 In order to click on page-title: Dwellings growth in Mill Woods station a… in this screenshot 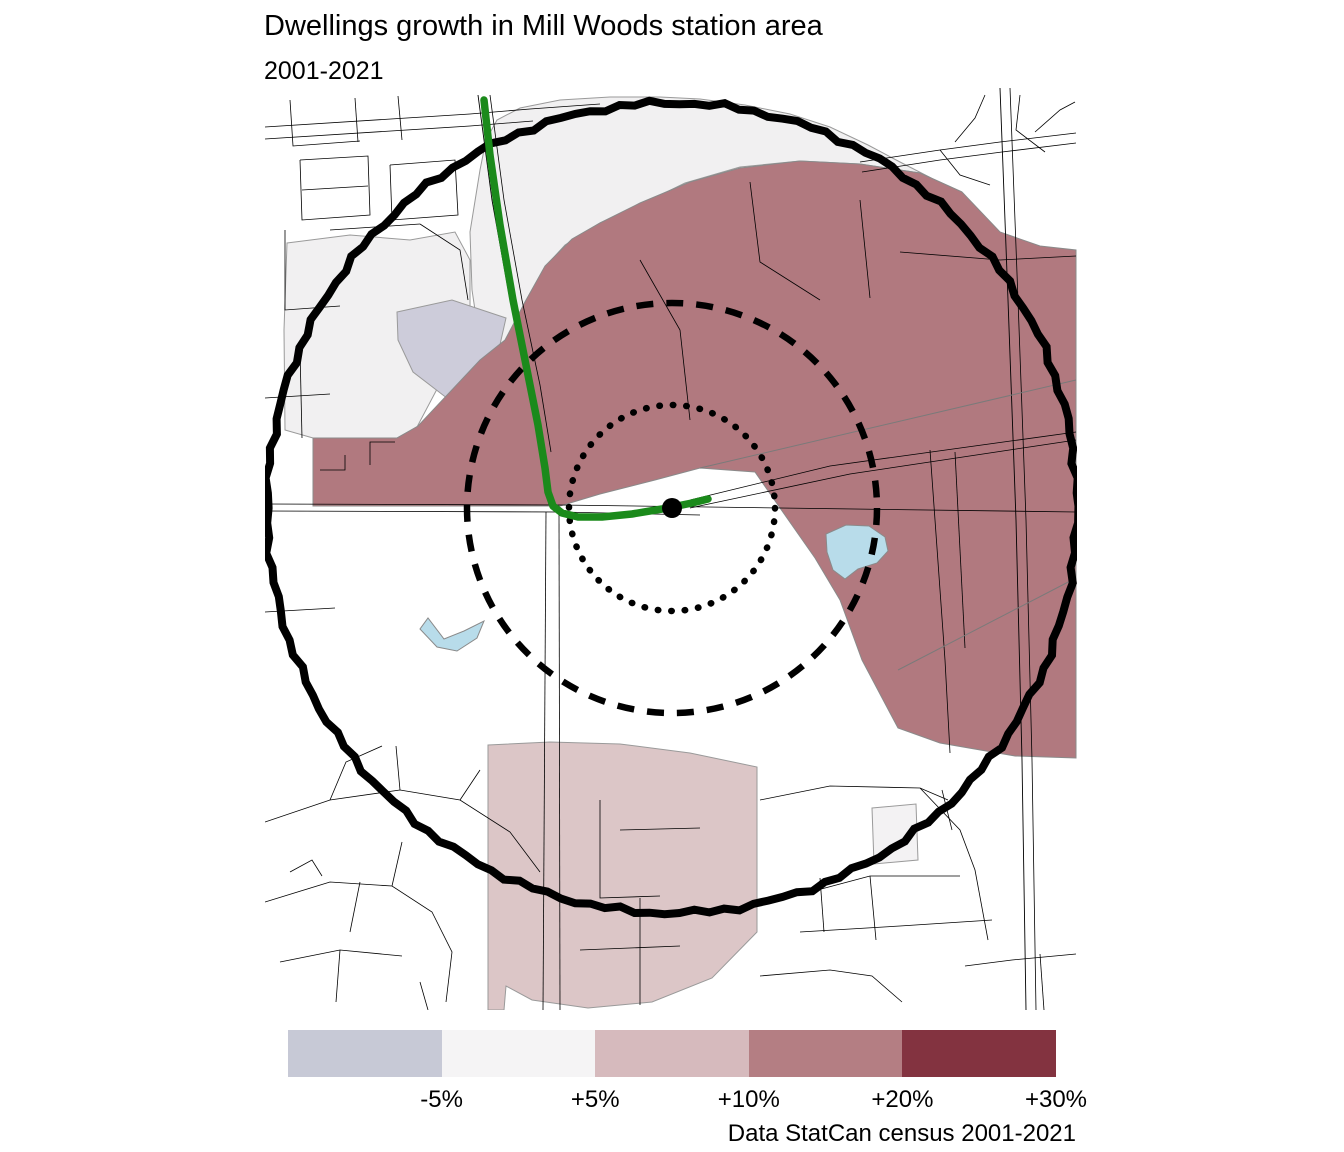, I will do `click(543, 26)`.